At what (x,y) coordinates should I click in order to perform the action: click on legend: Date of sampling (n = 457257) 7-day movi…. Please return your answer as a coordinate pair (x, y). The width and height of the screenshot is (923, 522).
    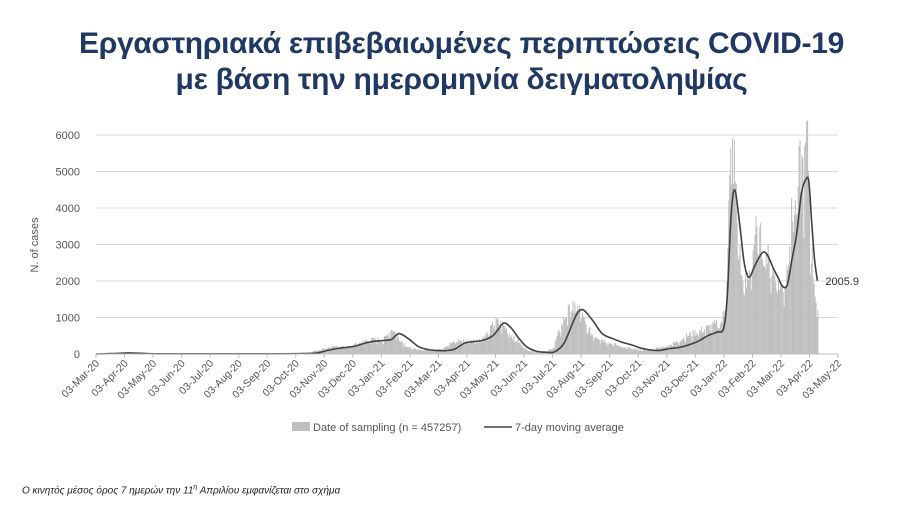
    Looking at the image, I should click on (458, 428).